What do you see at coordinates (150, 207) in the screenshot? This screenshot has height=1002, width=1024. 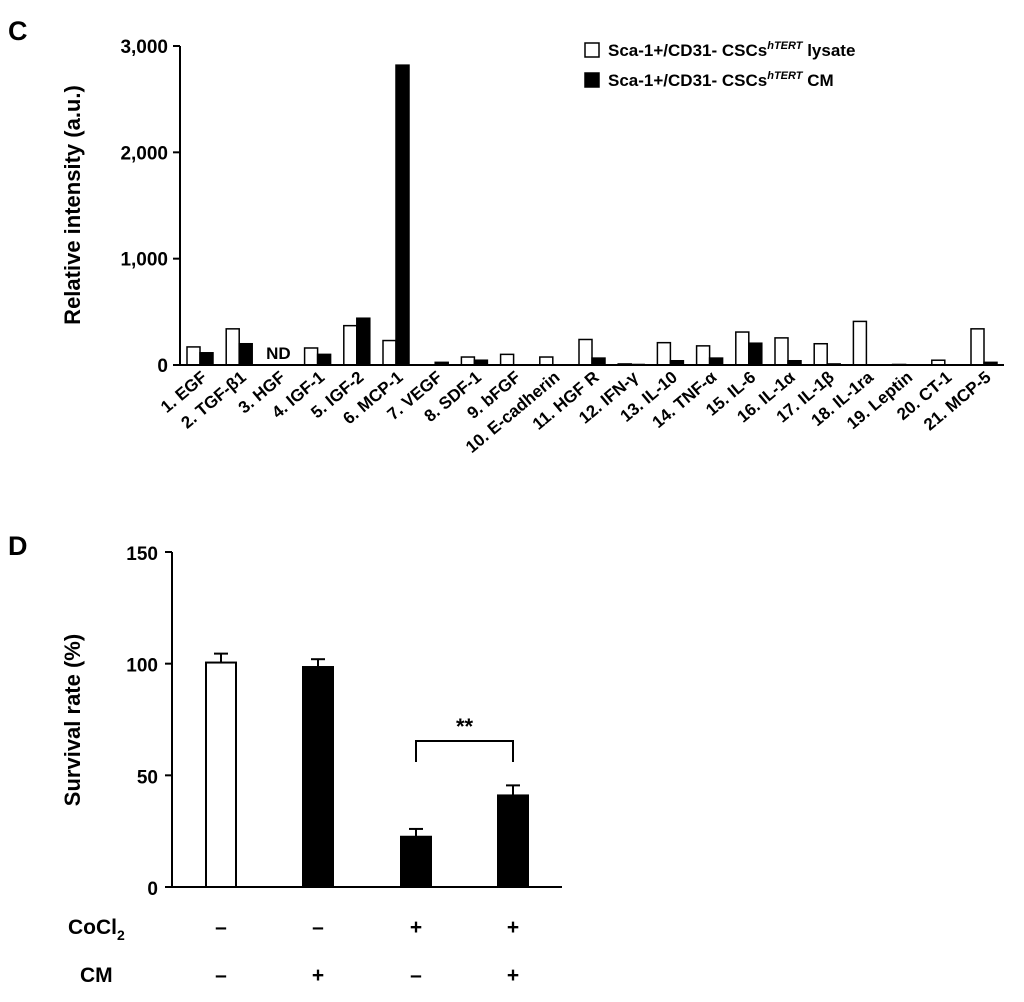 I see `panel-c-y-ticks: 3,000 2,000 1,000 0` at bounding box center [150, 207].